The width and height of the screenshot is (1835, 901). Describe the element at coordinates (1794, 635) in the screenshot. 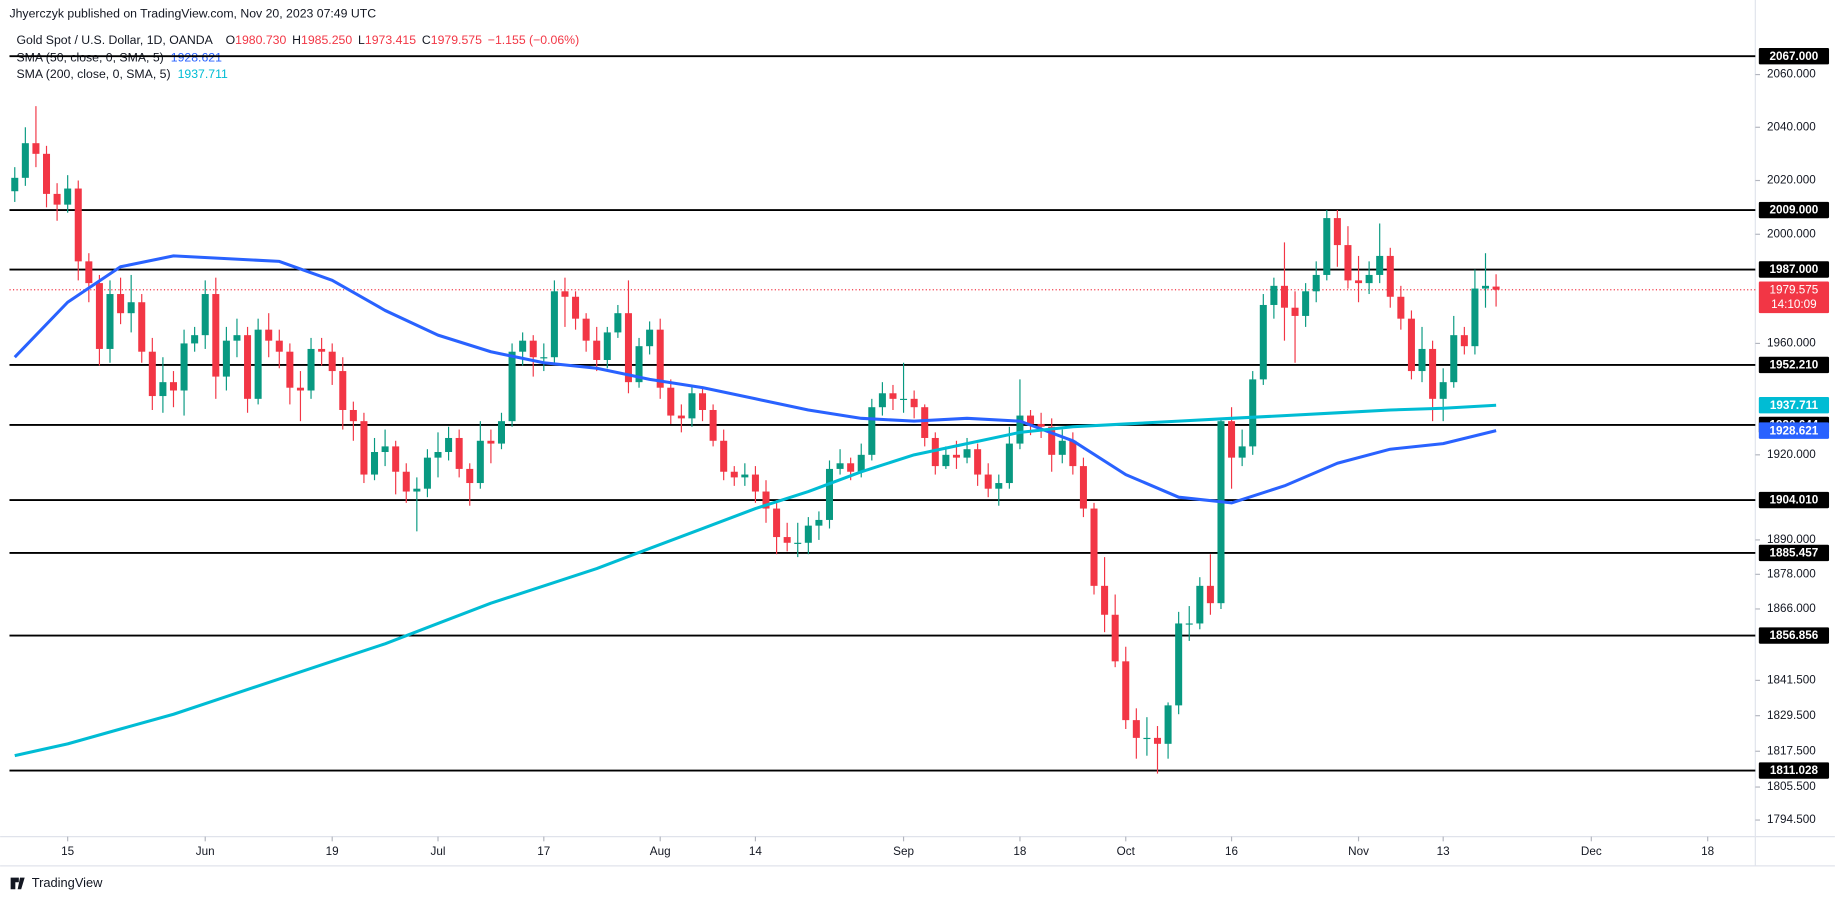

I see `level-label: 1856.856` at that location.